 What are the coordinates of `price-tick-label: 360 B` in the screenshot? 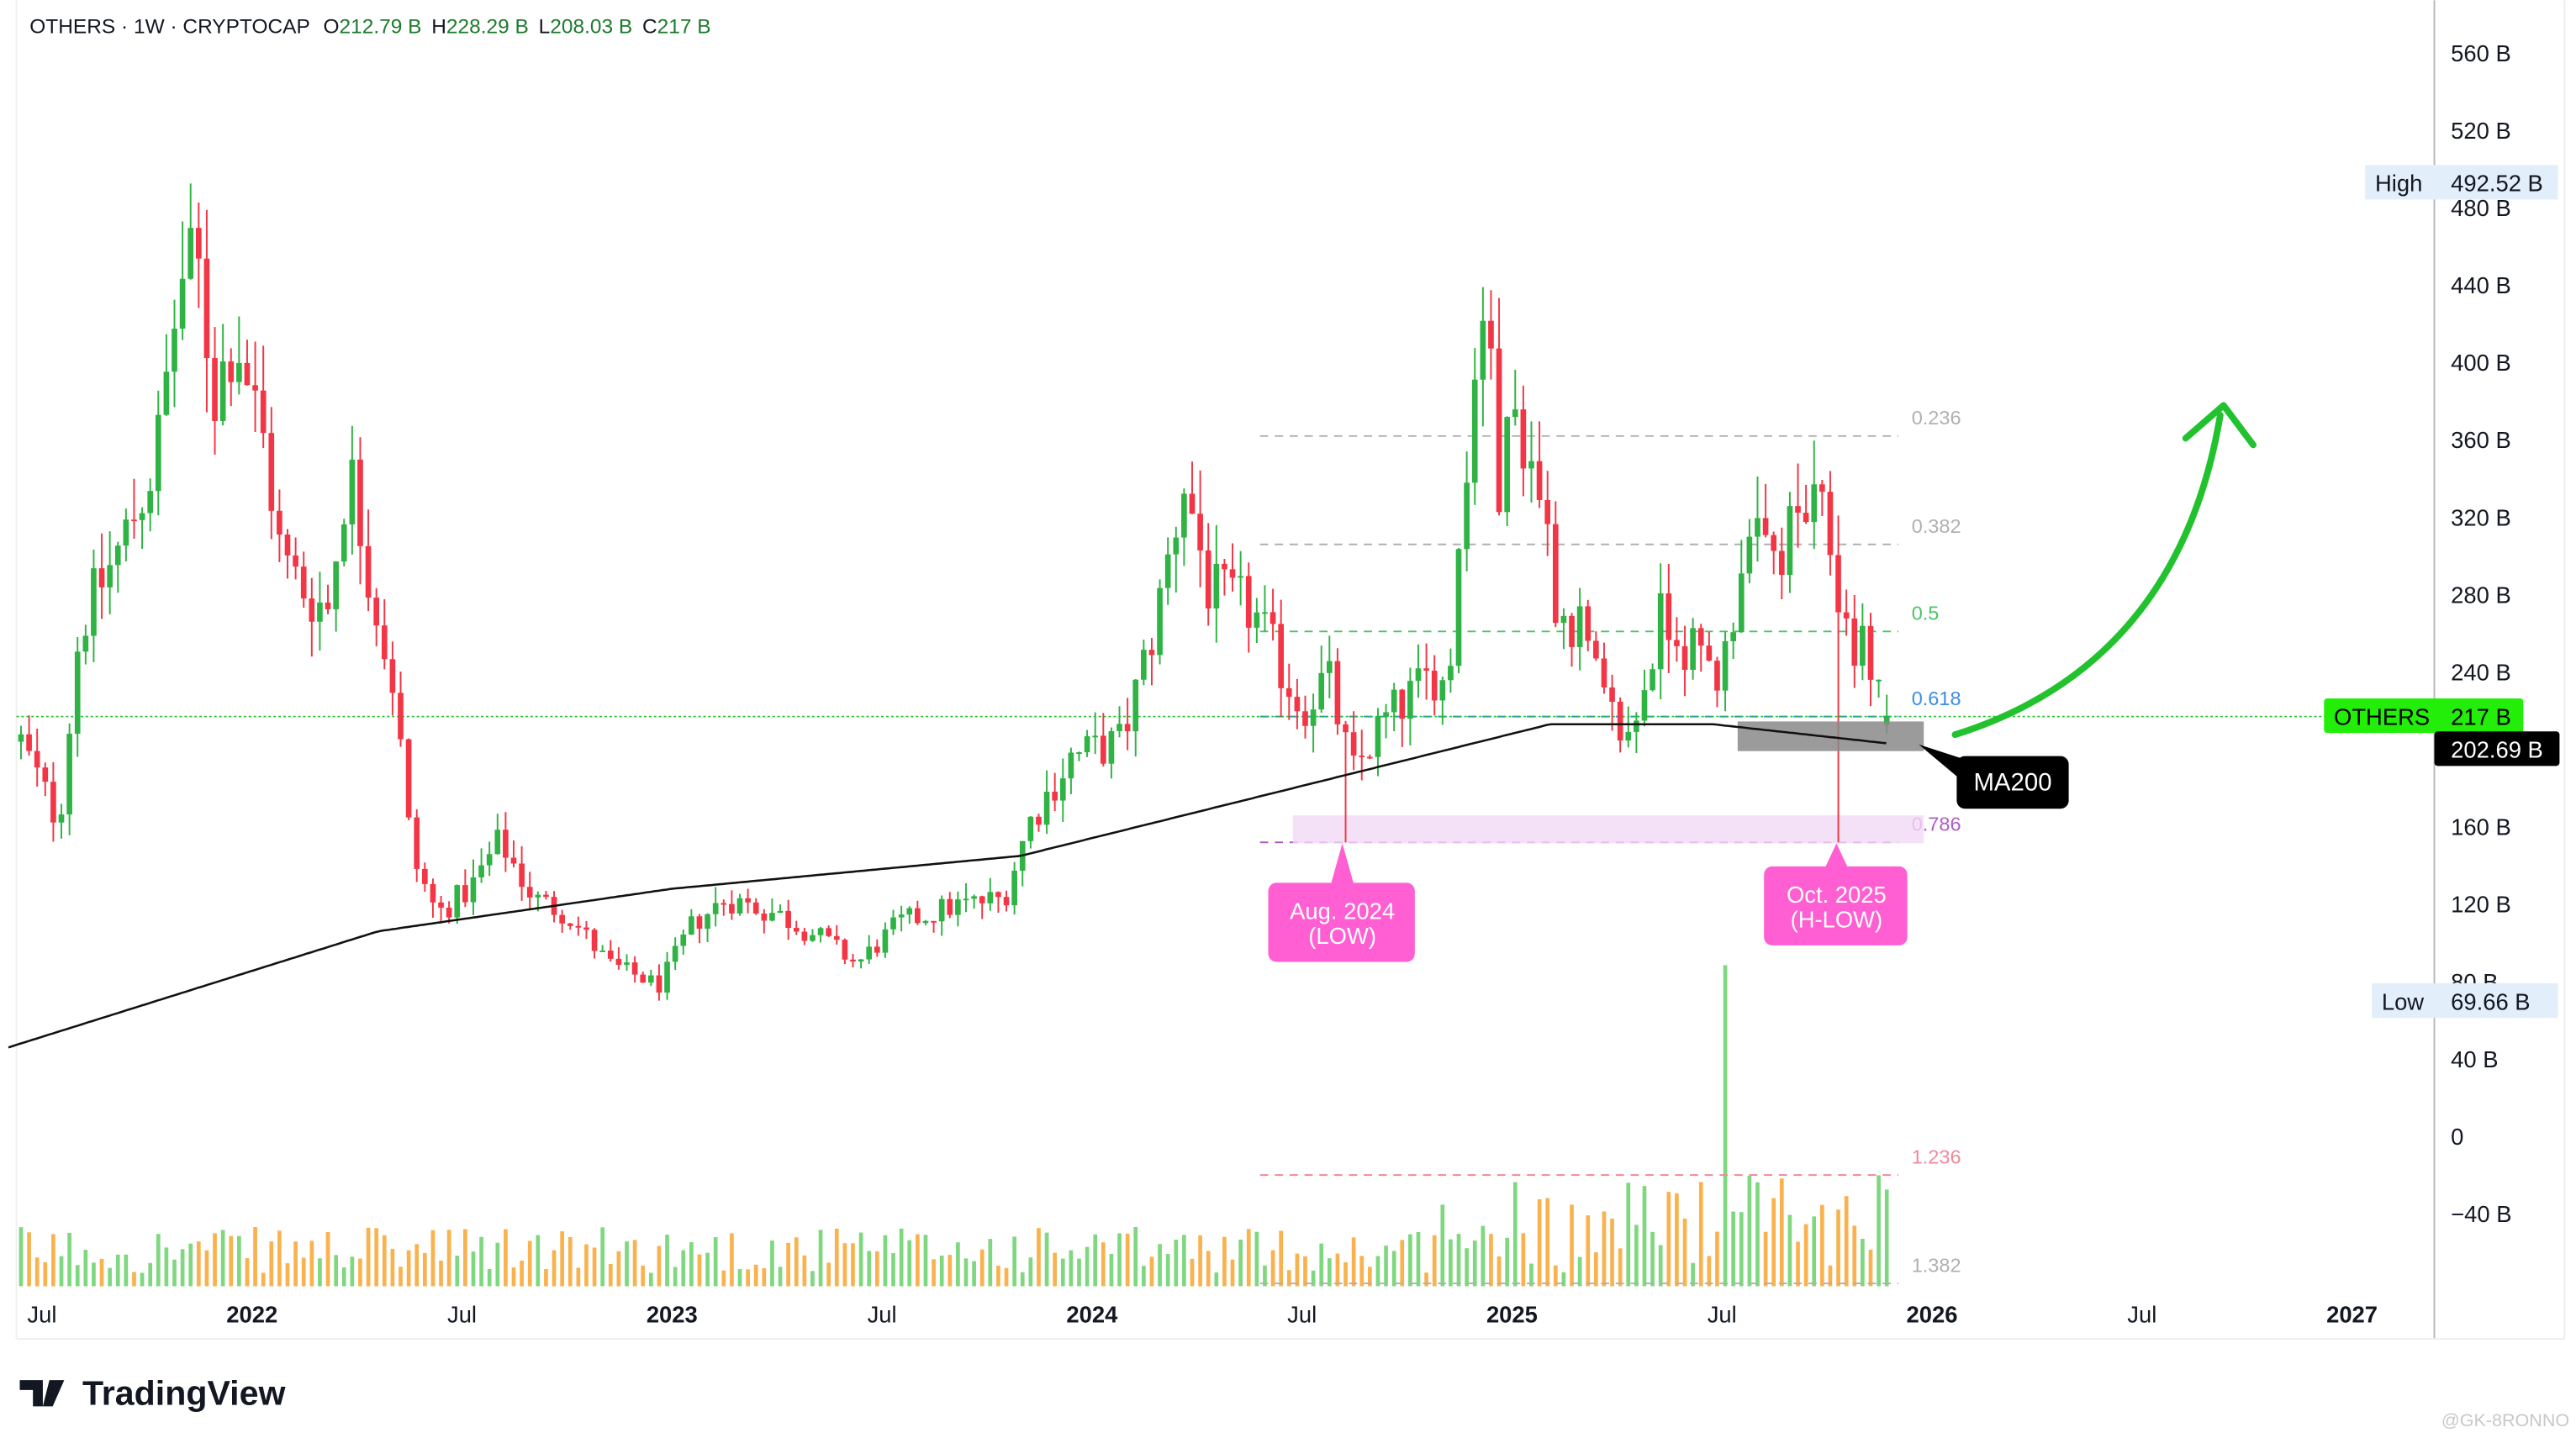 It's located at (2481, 440).